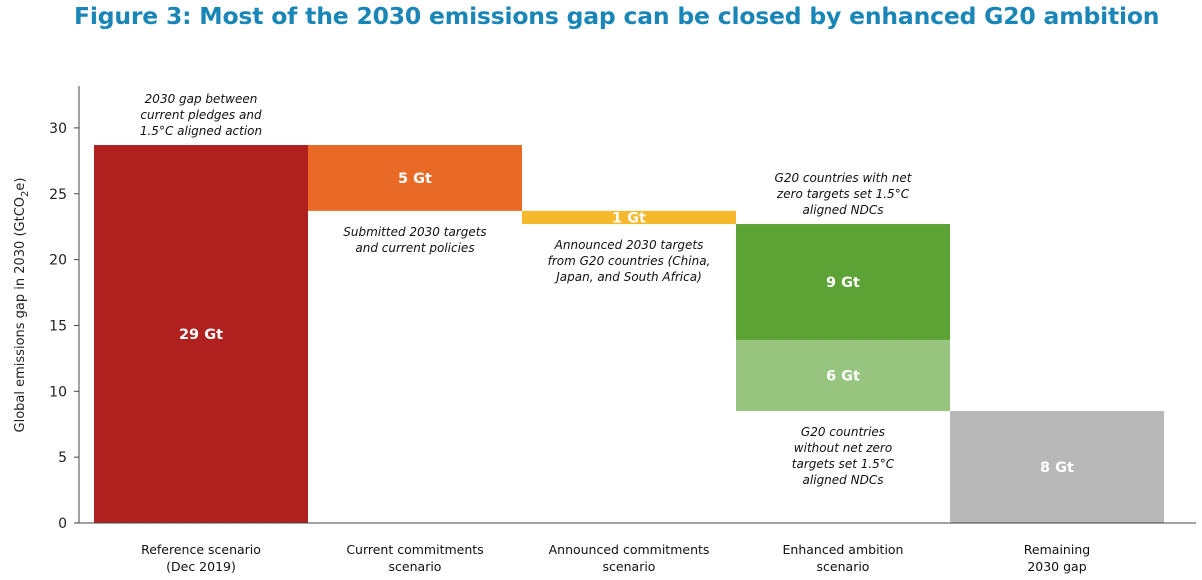  Describe the element at coordinates (629, 558) in the screenshot. I see `category-label: Announced commitments scenario` at that location.